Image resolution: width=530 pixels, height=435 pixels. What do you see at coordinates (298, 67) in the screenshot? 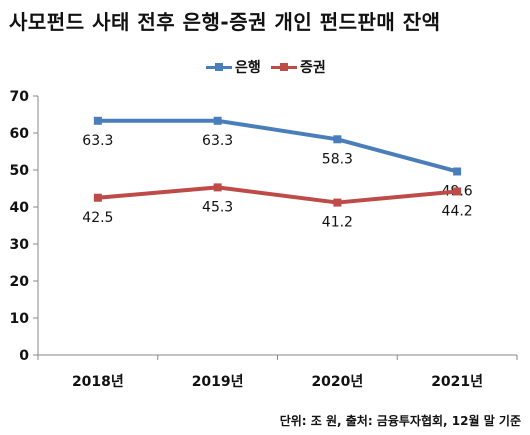
I see `legend-item-securities: 증권` at bounding box center [298, 67].